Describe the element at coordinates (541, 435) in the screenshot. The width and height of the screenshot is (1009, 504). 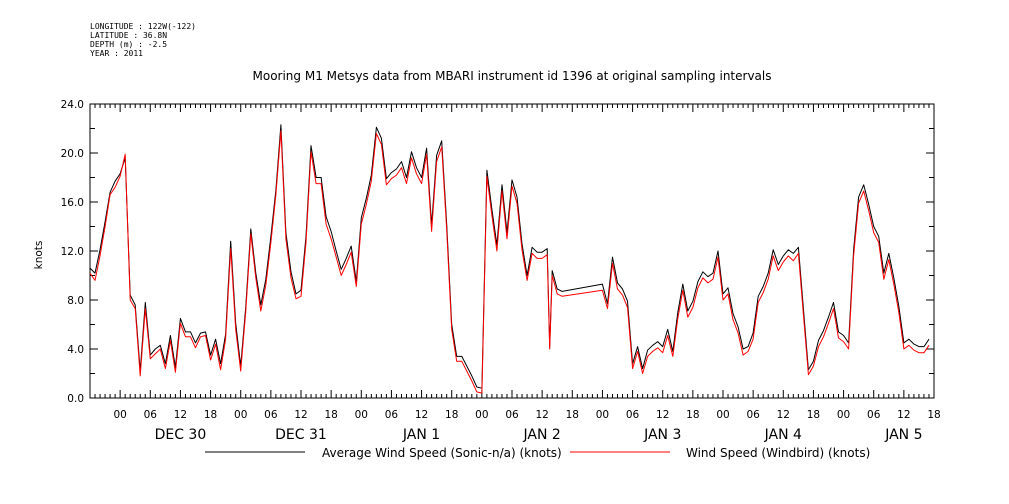
I see `day-label: JAN 2` at that location.